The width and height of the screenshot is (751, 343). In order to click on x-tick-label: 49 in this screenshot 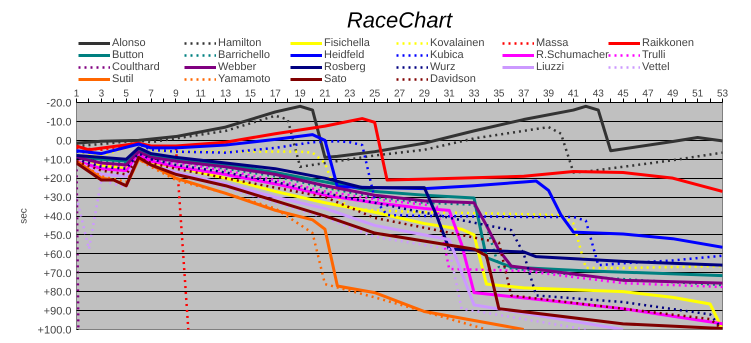, I will do `click(673, 94)`.